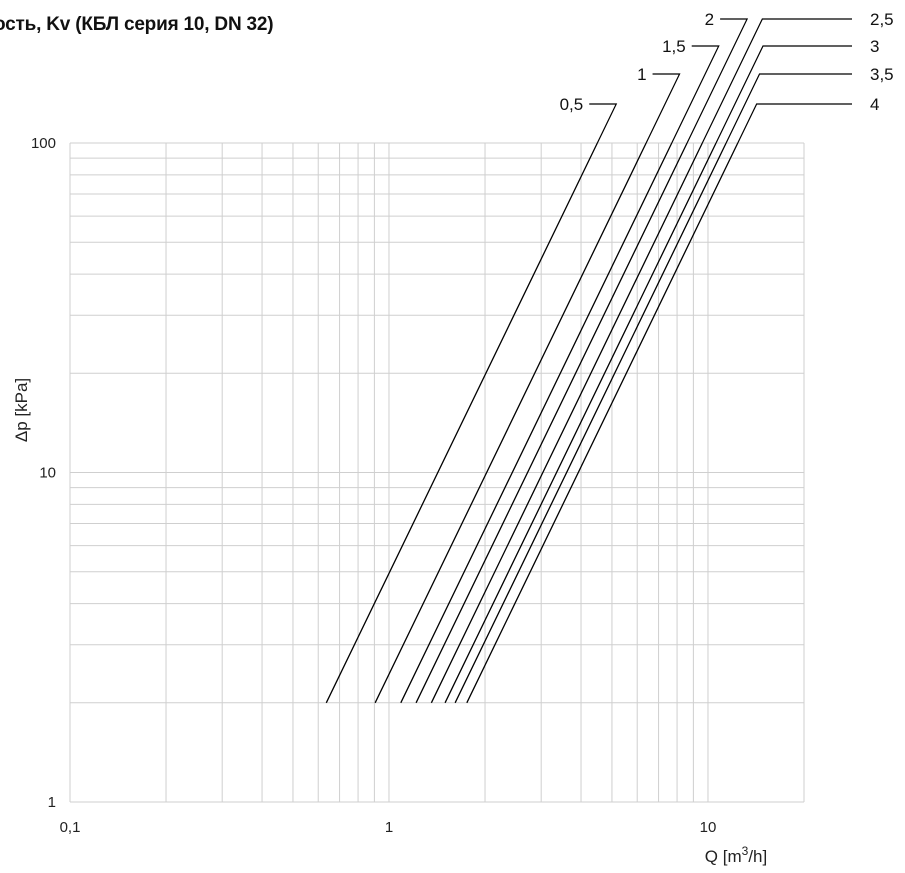 The width and height of the screenshot is (905, 873). Describe the element at coordinates (882, 19) in the screenshot. I see `legend-label: 2,5` at that location.